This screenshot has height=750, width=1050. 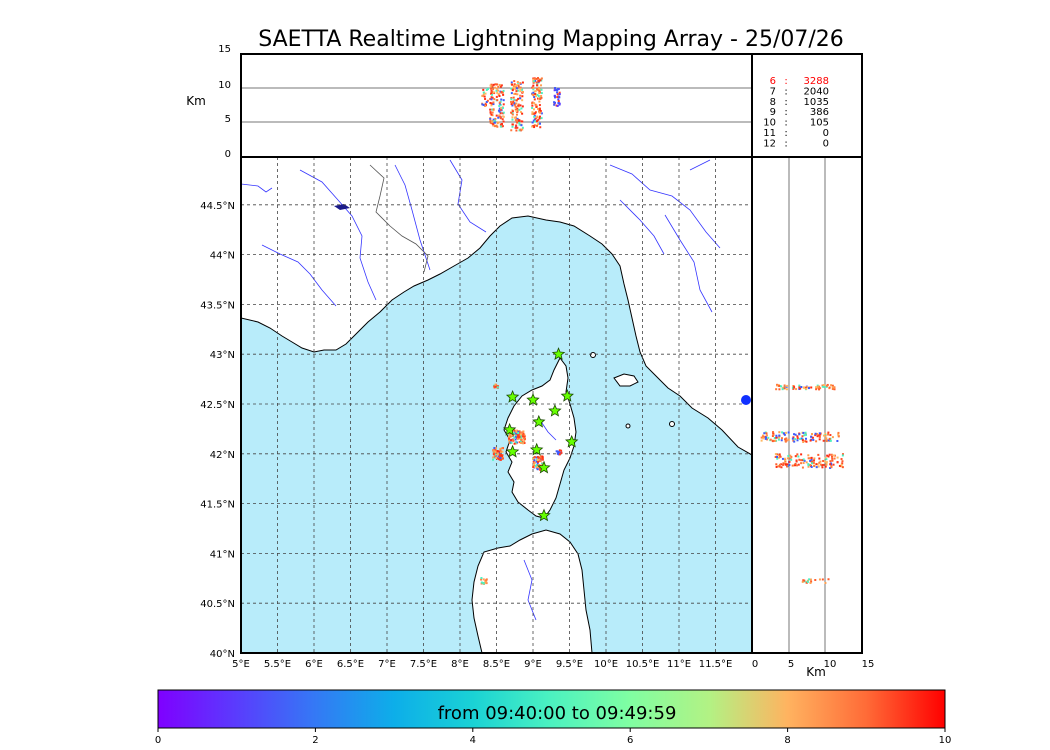 I want to click on colorbar-tick: 4, so click(x=473, y=740).